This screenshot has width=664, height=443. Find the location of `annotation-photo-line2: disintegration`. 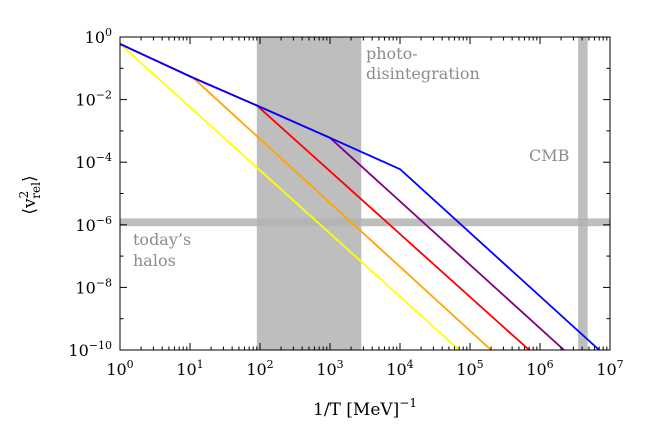

annotation-photo-line2: disintegration is located at coordinates (423, 73).